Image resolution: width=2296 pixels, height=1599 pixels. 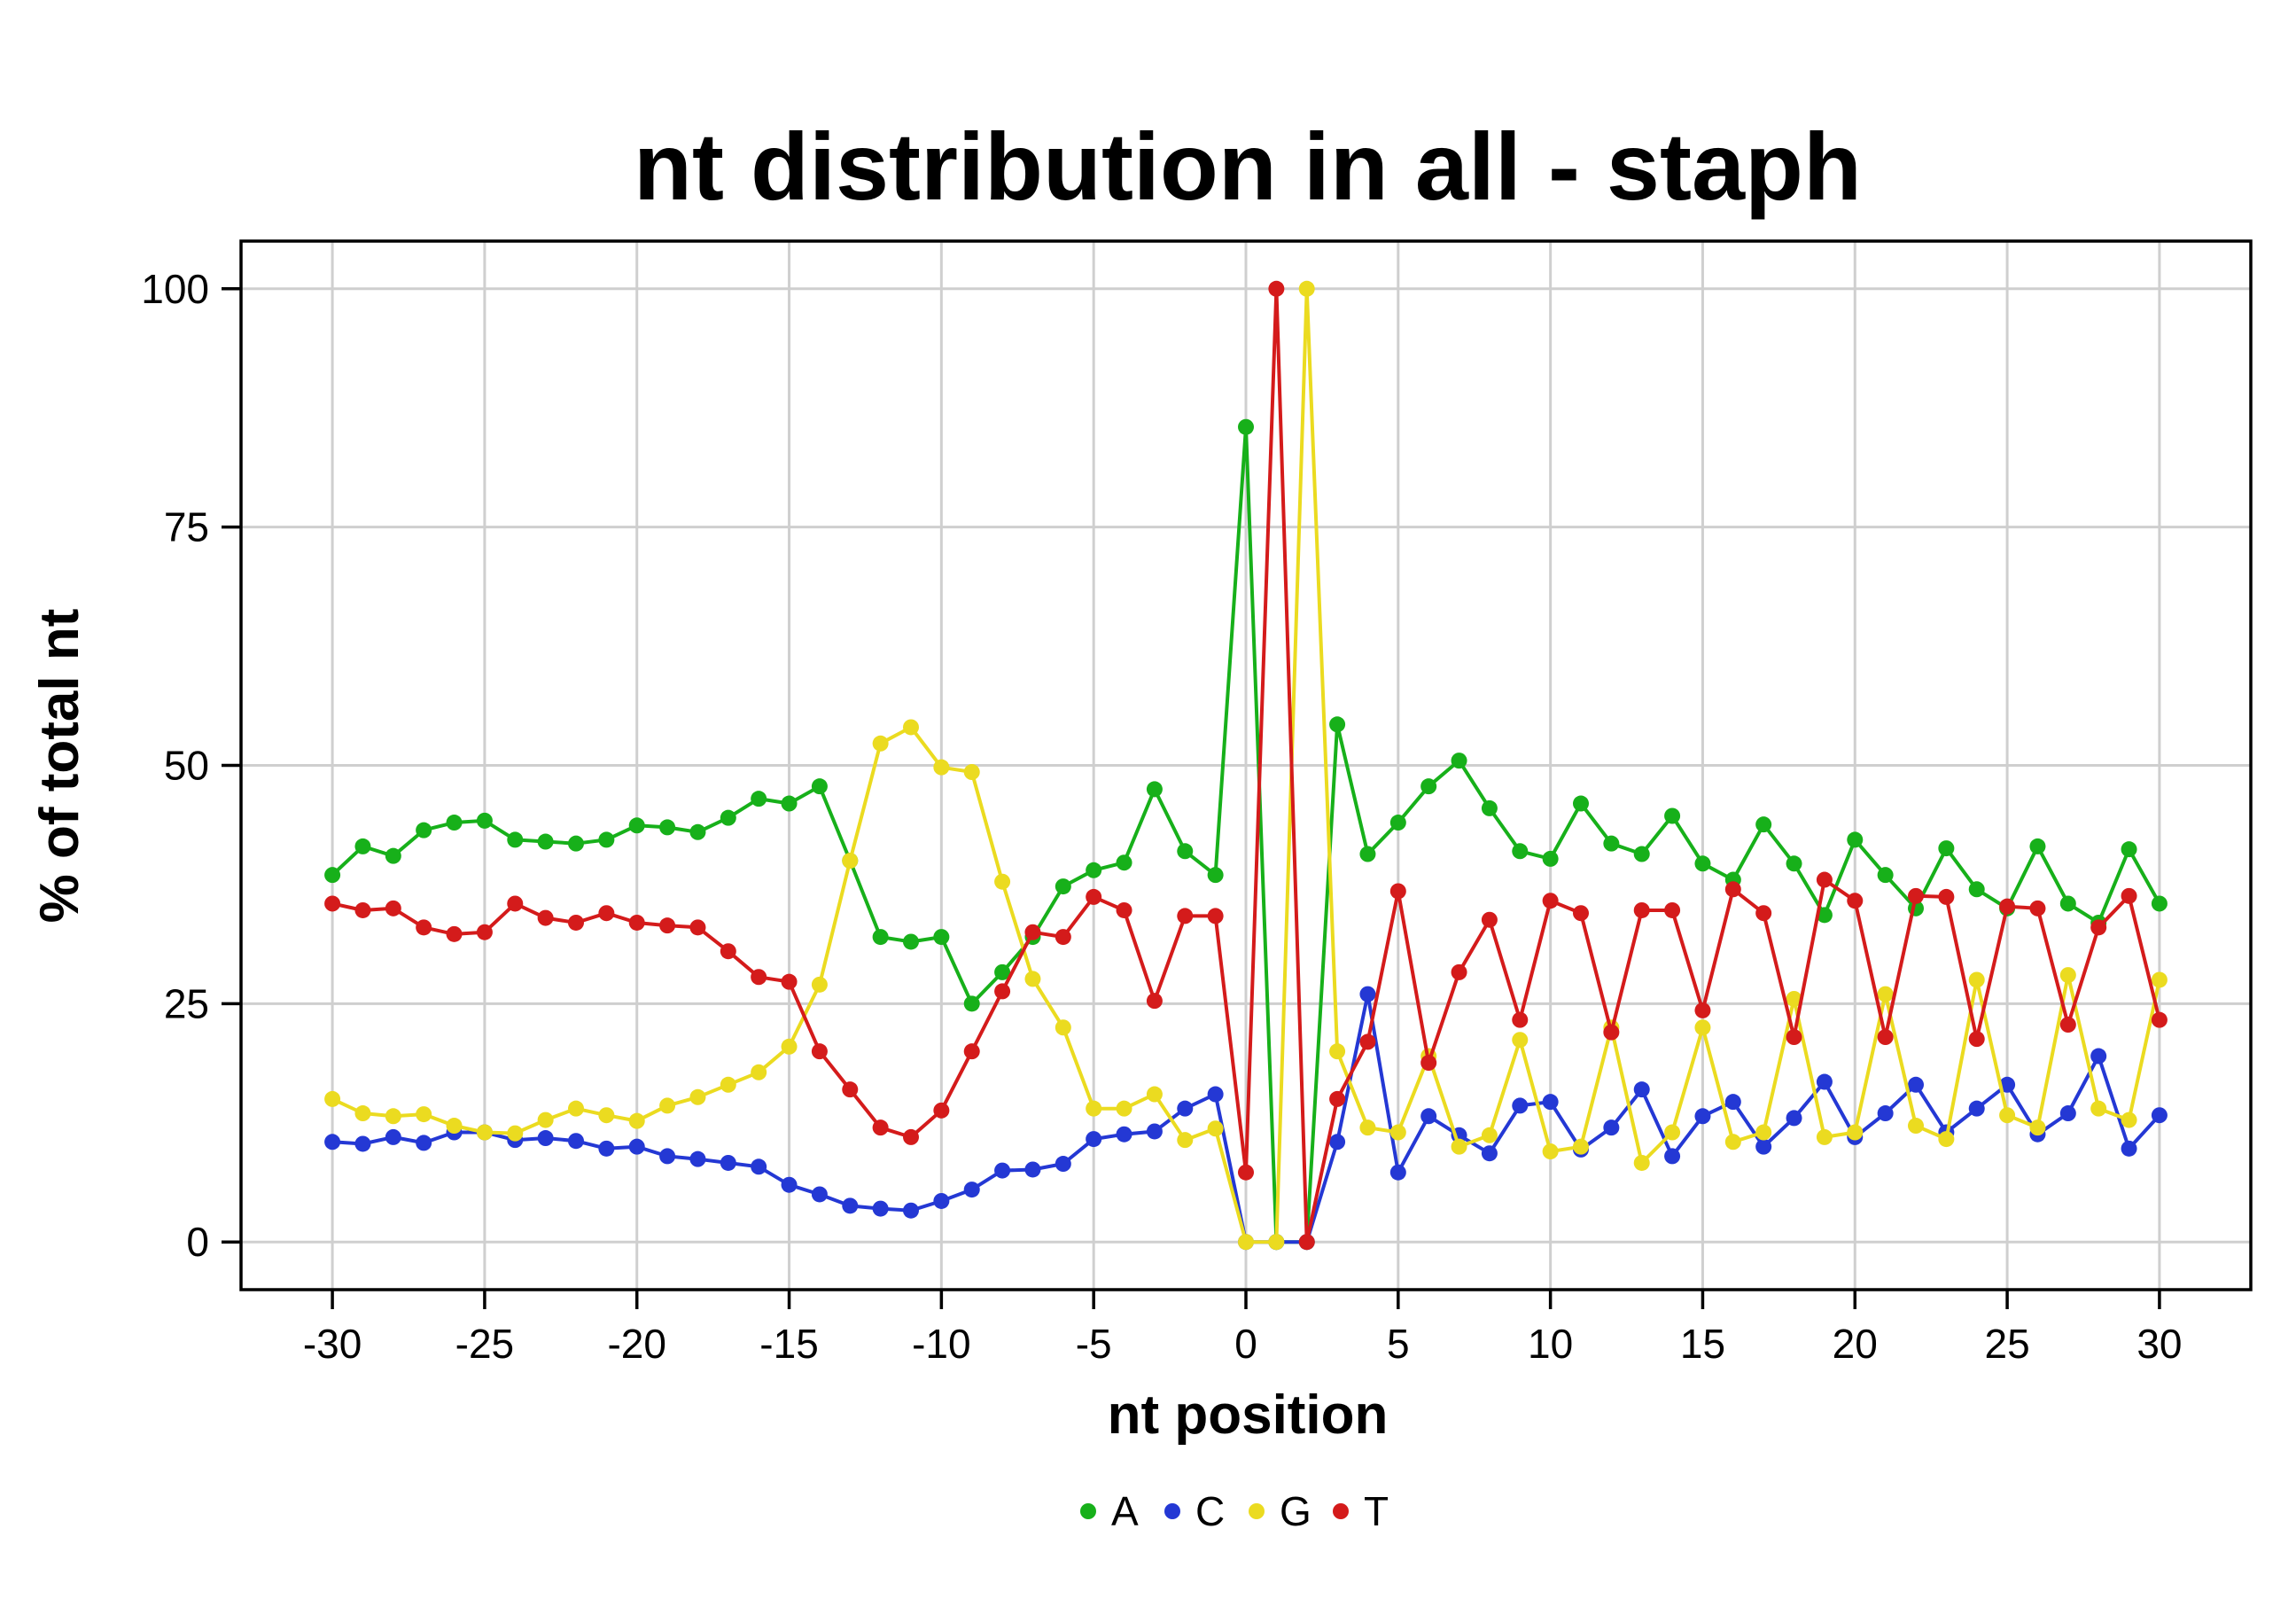 What do you see at coordinates (1702, 1344) in the screenshot?
I see `x-tick-label: 15` at bounding box center [1702, 1344].